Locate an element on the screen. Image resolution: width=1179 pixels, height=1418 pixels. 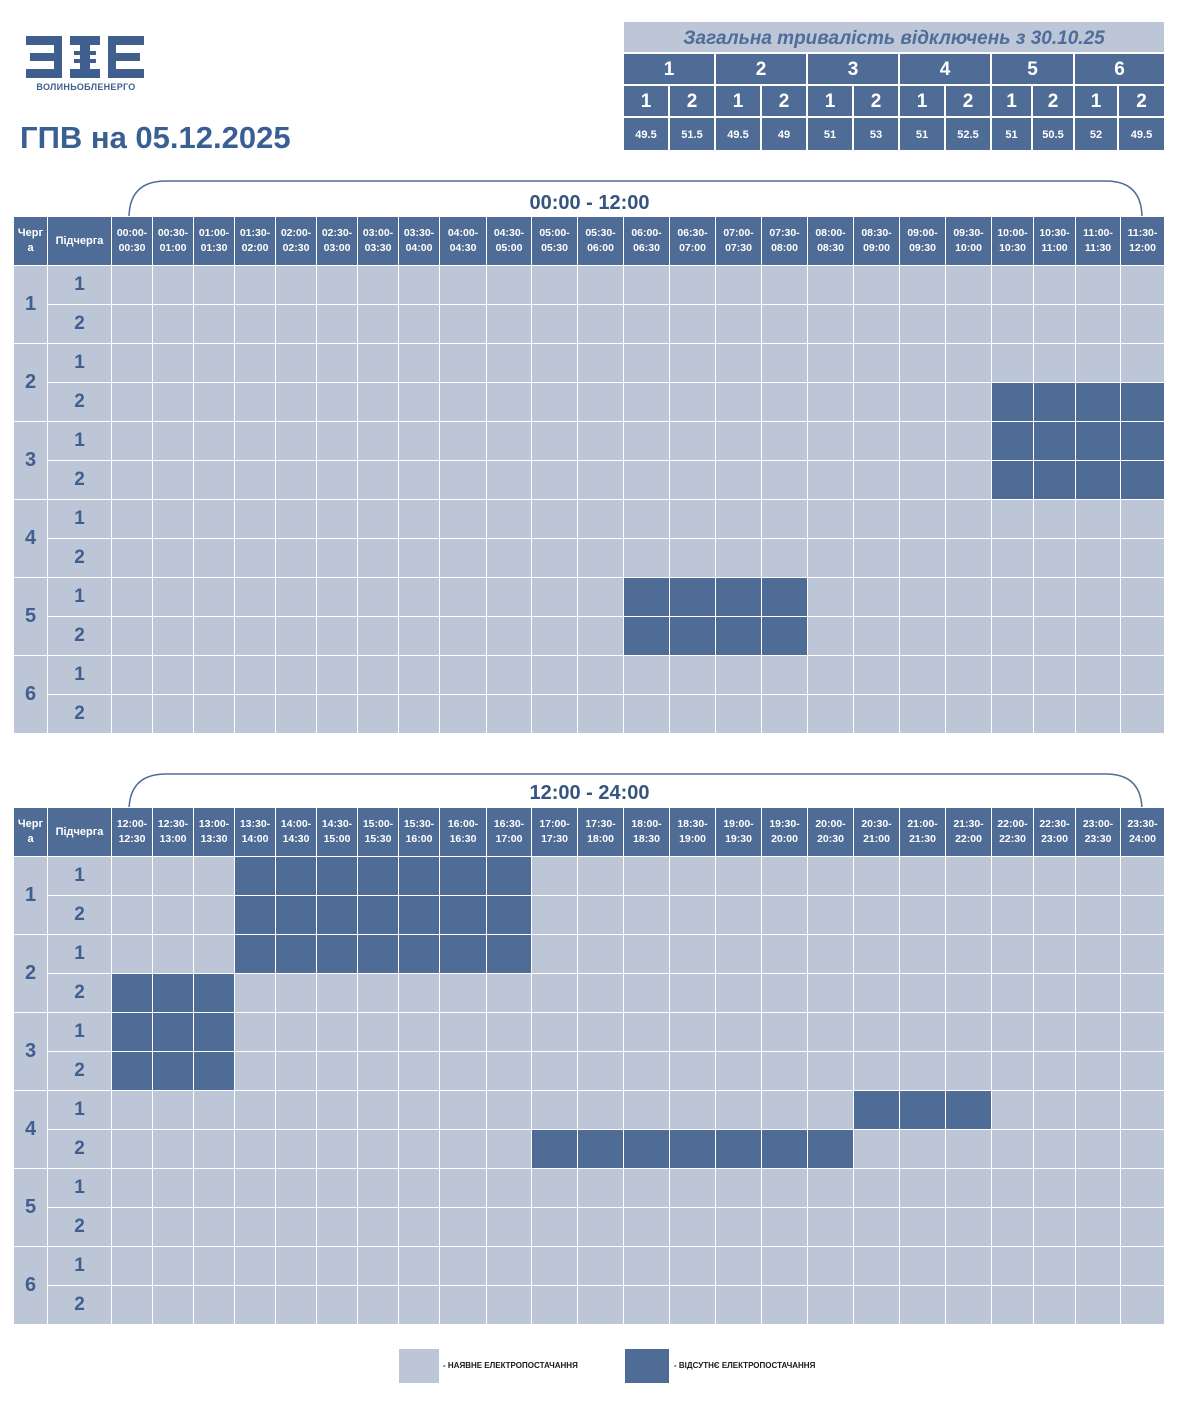
time-slot-header: 10:30- 11:00 is located at coordinates (1054, 241).